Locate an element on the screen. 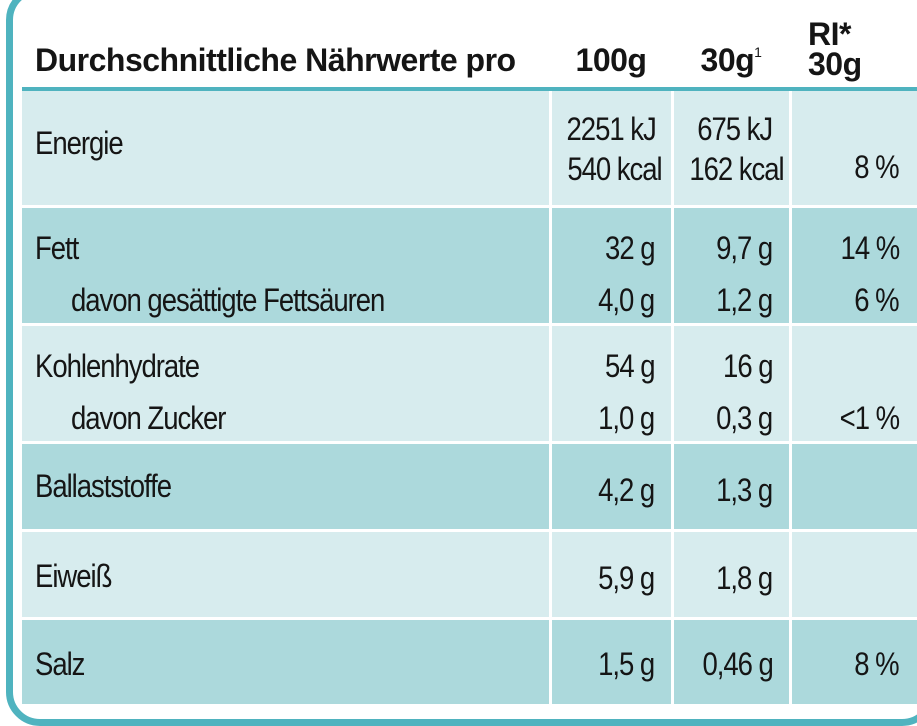 This screenshot has height=726, width=917. row-value-100g: 2251 kJ 540 kcal is located at coordinates (610, 148).